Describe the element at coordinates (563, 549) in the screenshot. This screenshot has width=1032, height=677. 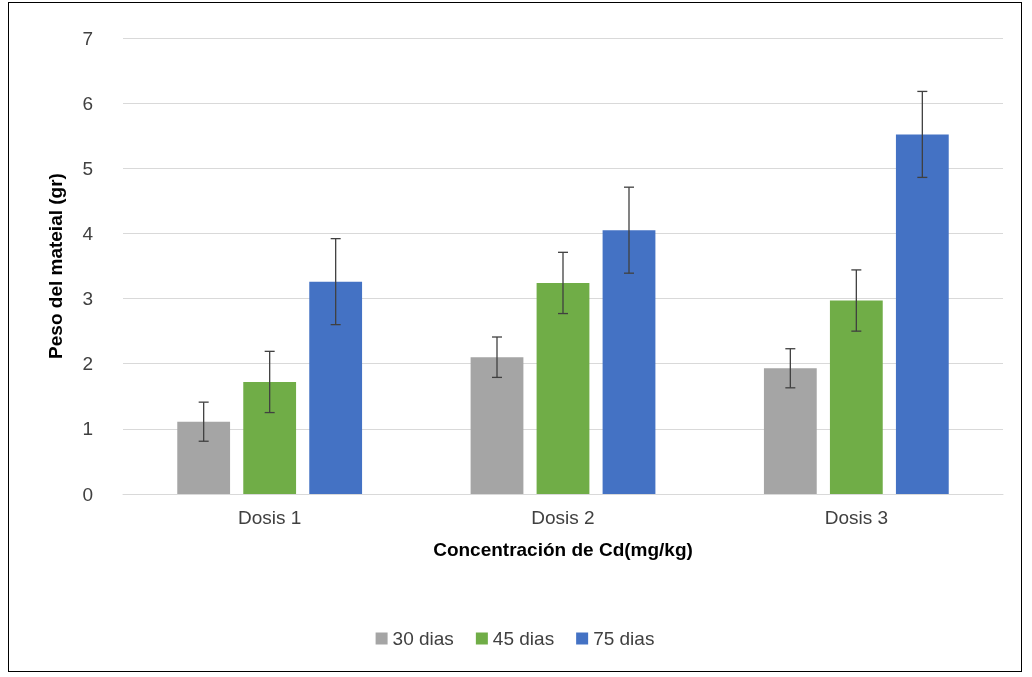
I see `x-axis-title: Concentración de Cd(mg/kg)` at that location.